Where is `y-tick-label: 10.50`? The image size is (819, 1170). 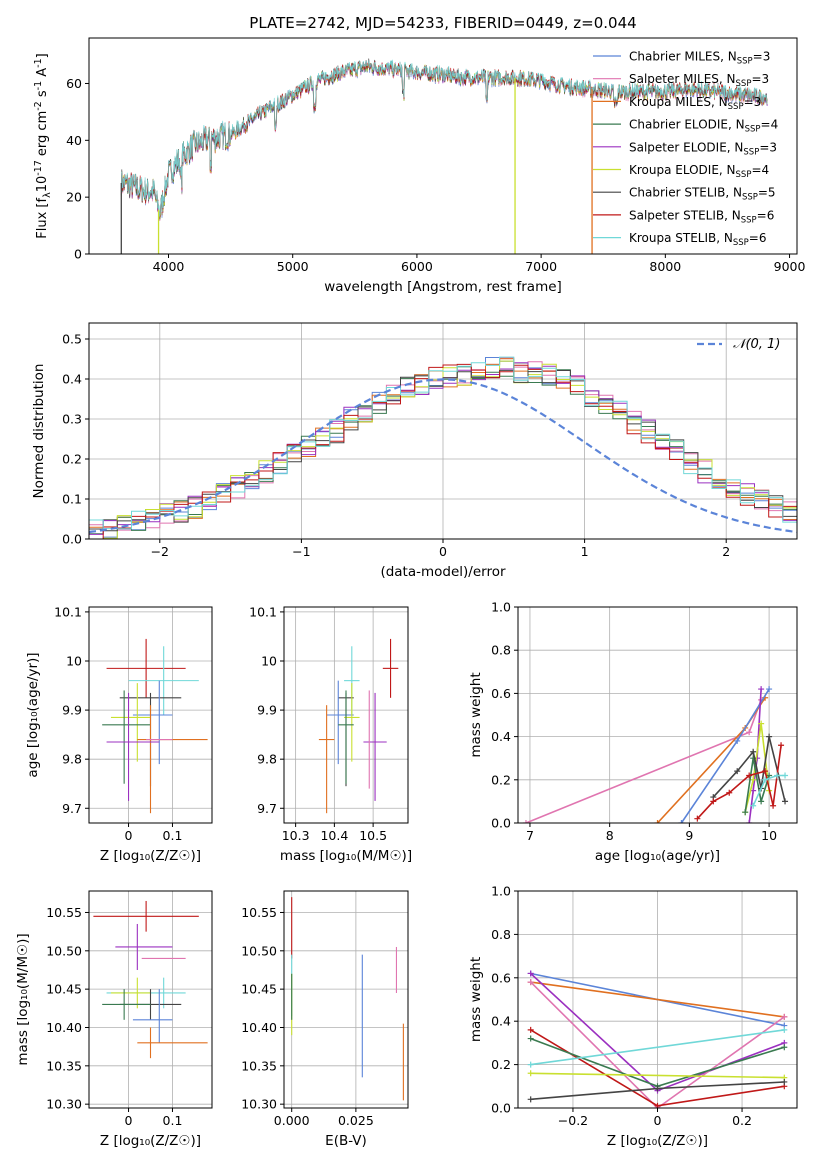
y-tick-label: 10.50 is located at coordinates (259, 950).